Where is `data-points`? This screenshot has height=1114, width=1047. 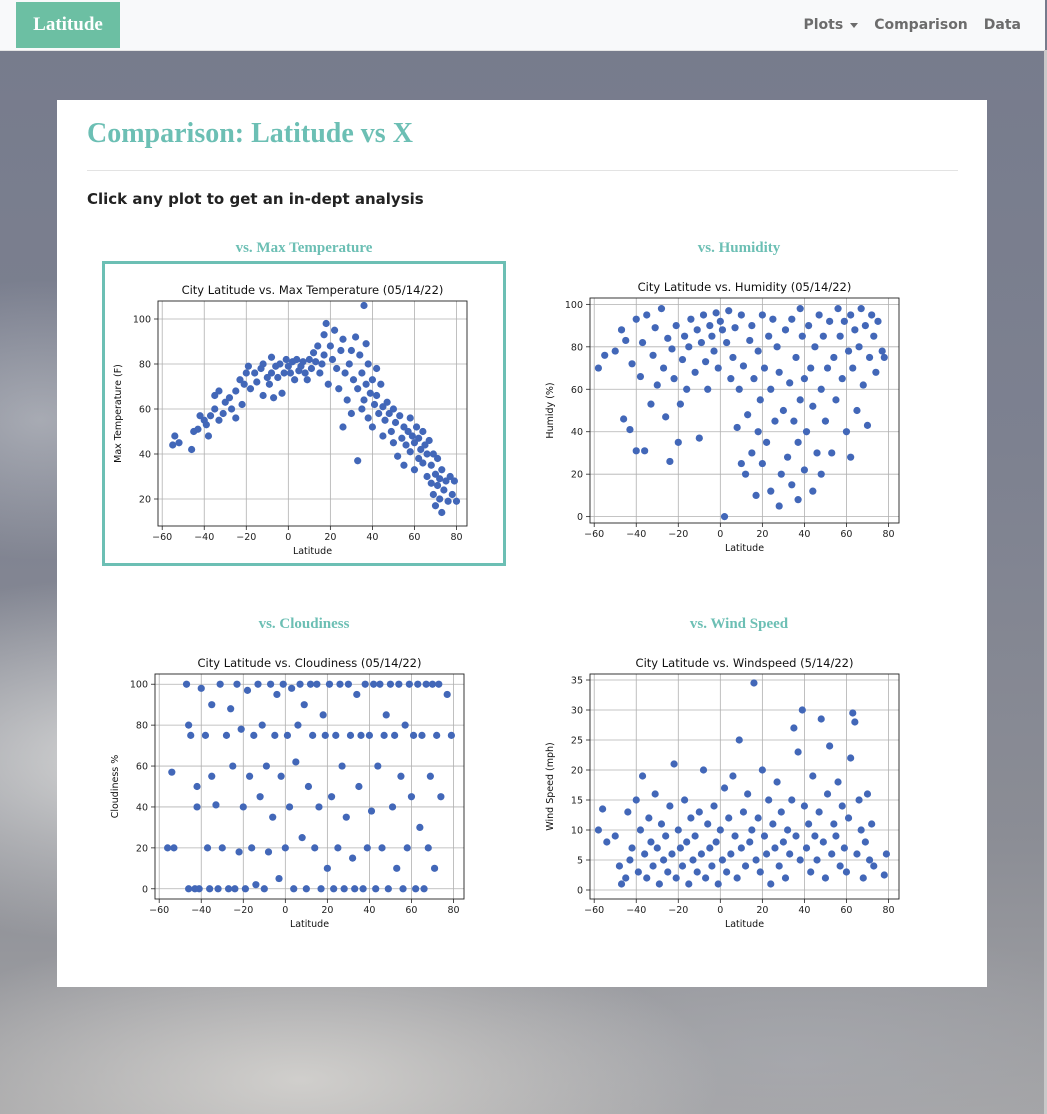 data-points is located at coordinates (309, 786).